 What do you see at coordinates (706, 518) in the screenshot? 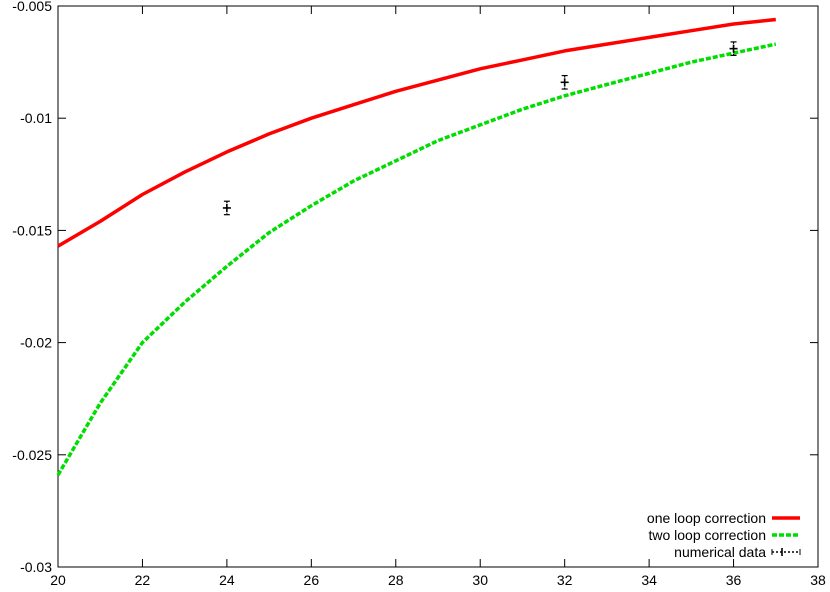
I see `legend-label: one loop correction` at bounding box center [706, 518].